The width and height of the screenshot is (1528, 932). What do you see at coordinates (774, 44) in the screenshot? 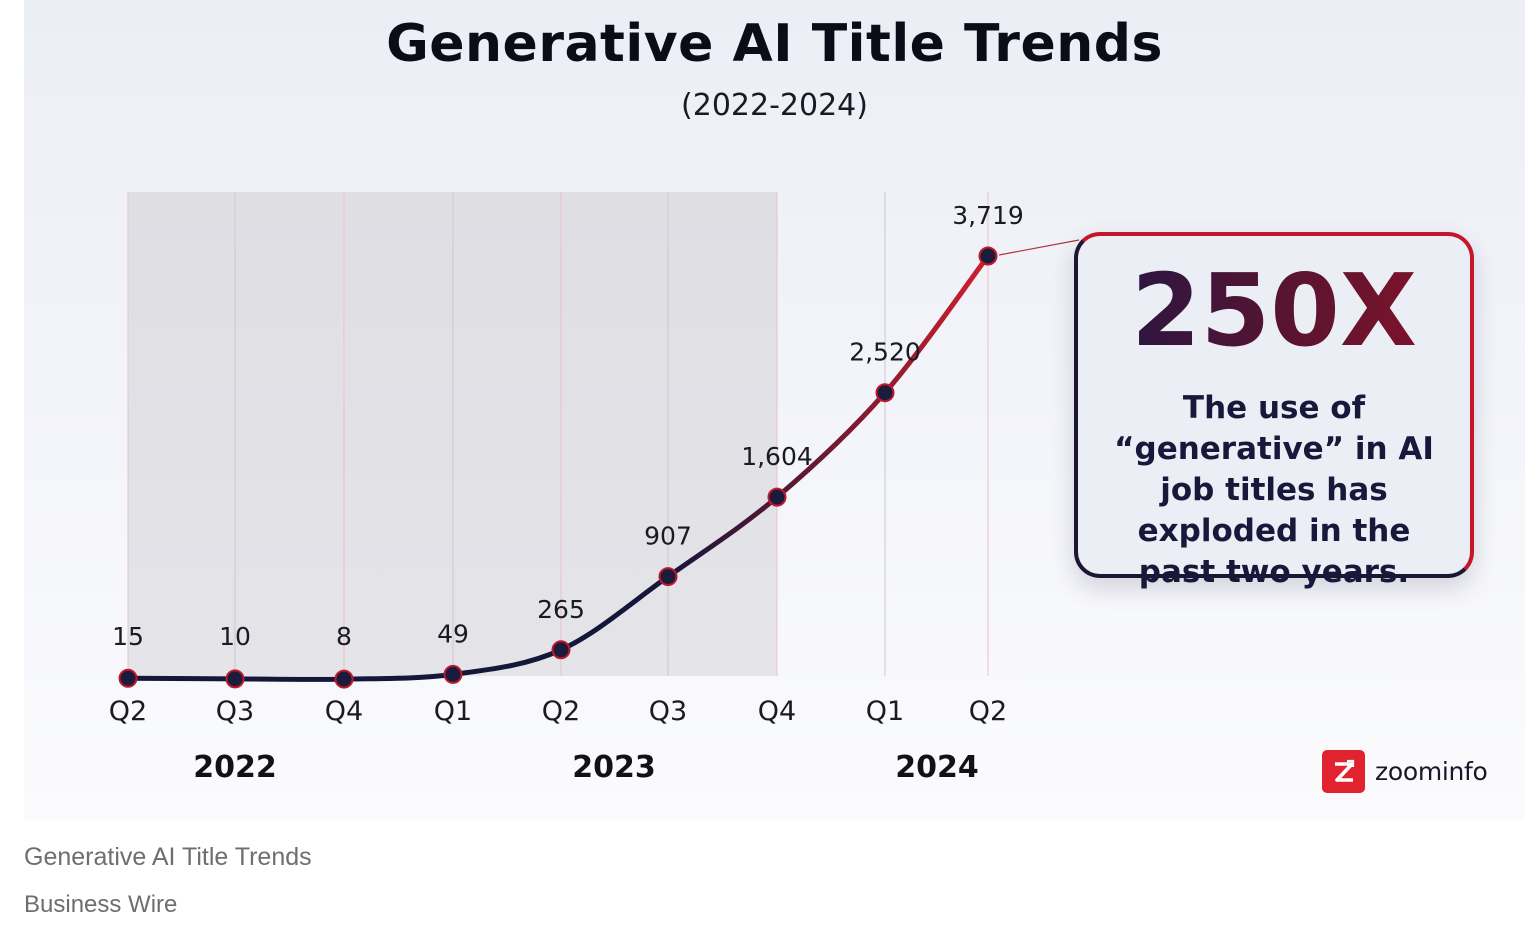
I see `chart-title: Generative AI Title Trends` at bounding box center [774, 44].